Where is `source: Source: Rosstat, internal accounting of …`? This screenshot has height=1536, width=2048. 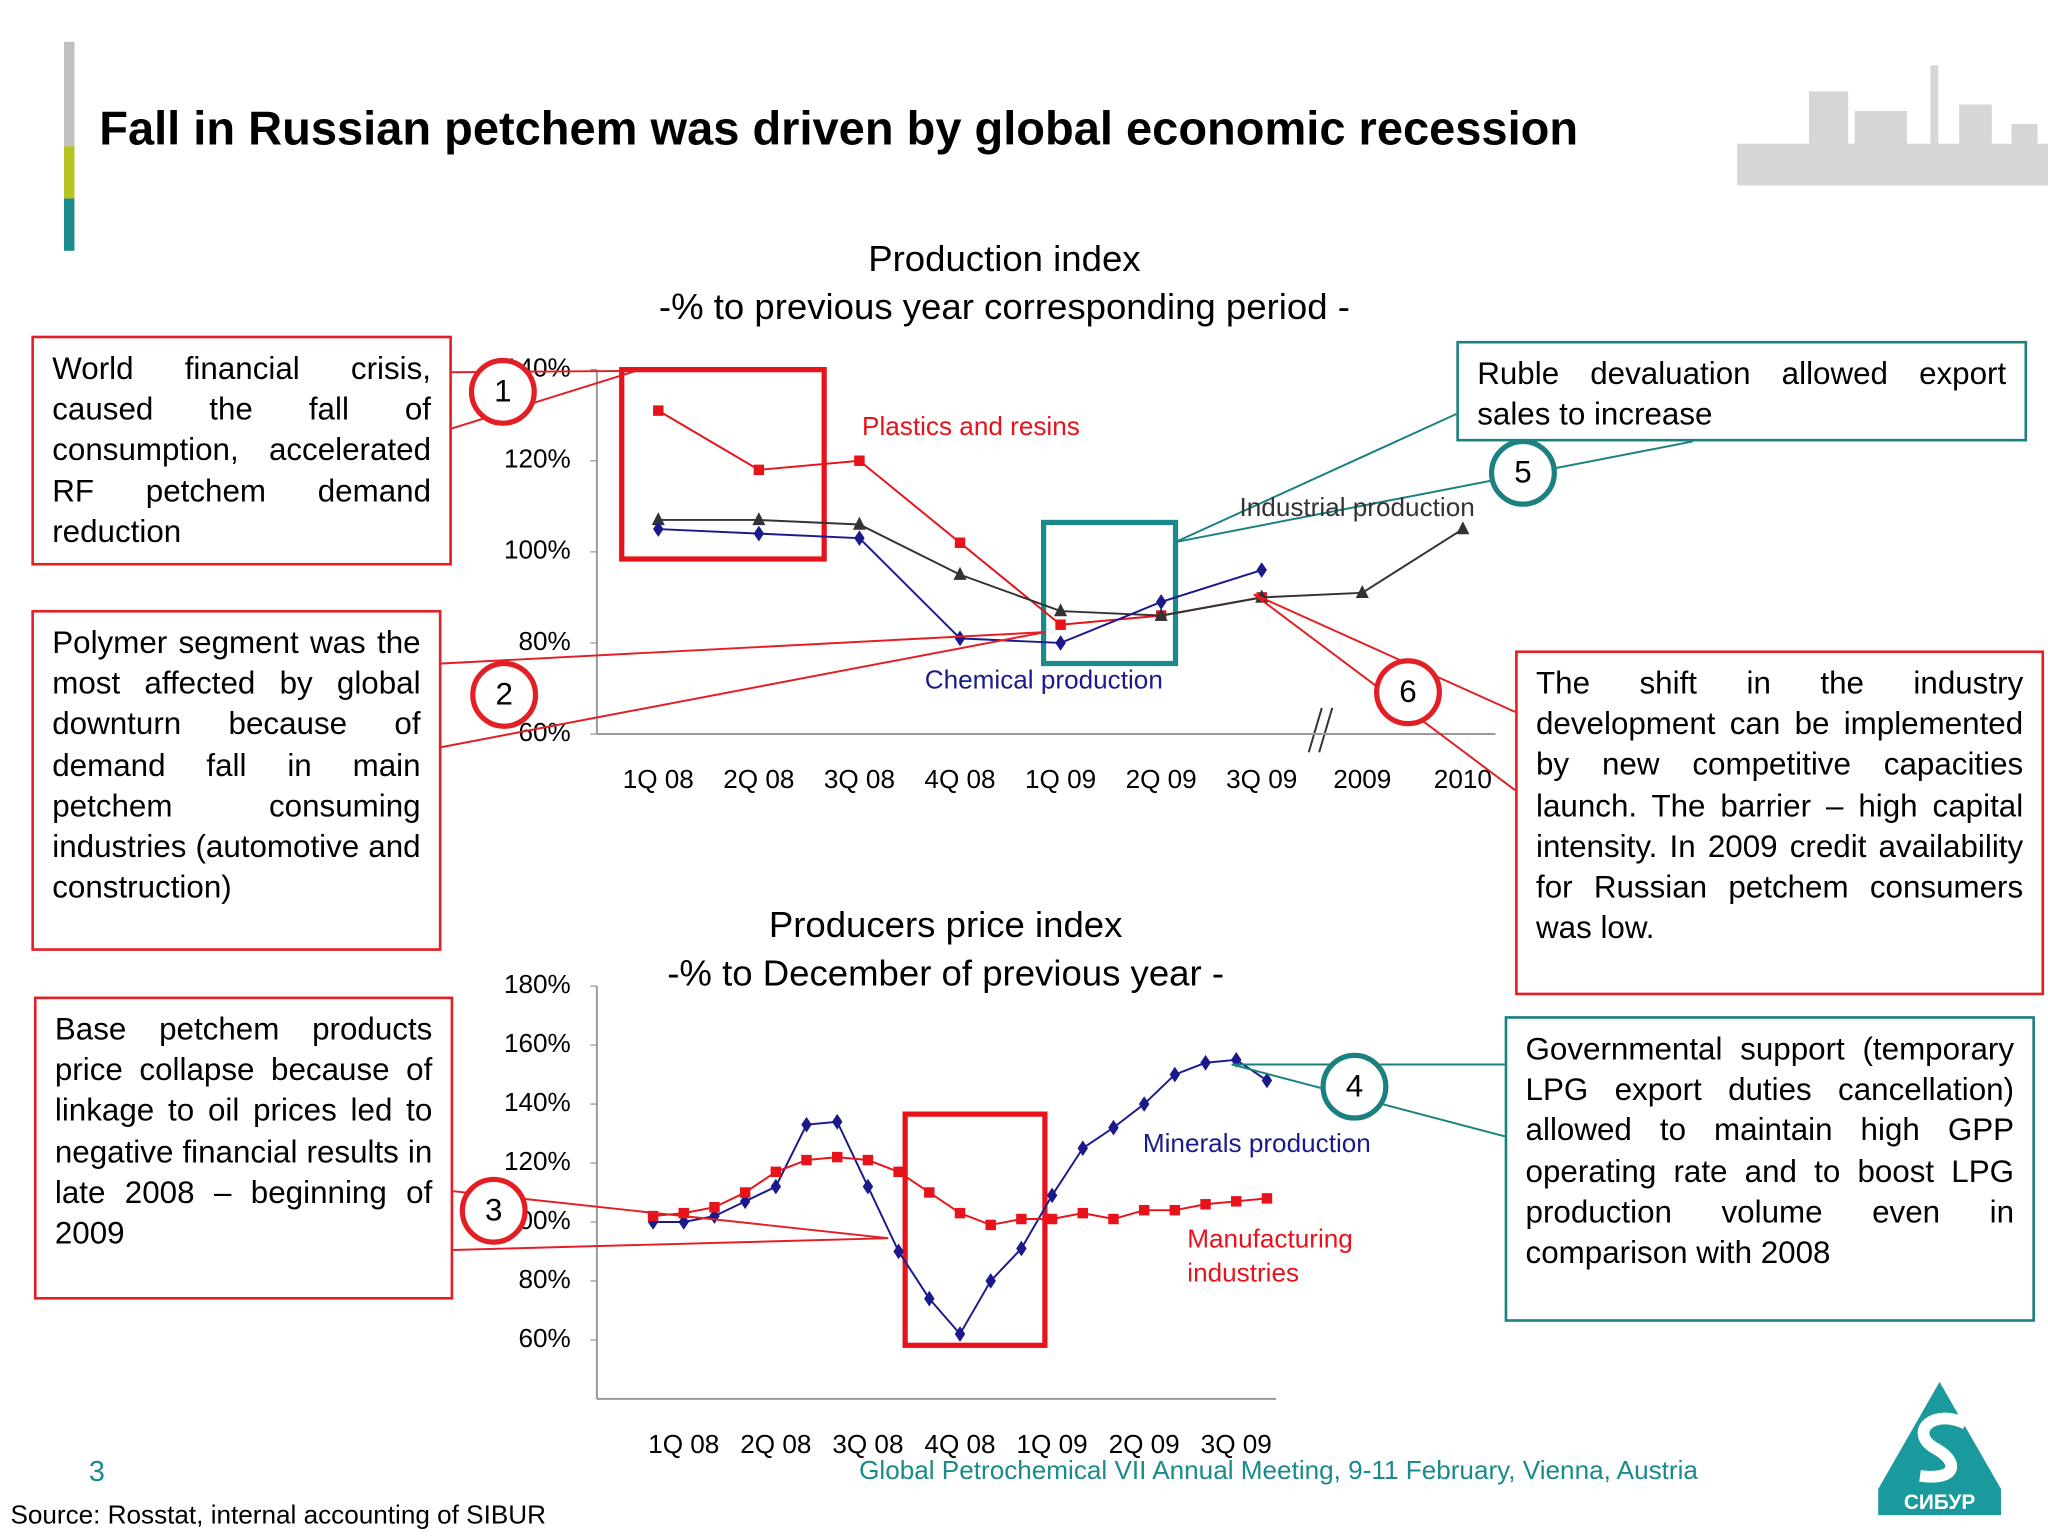
source: Source: Rosstat, internal accounting of … is located at coordinates (278, 1514).